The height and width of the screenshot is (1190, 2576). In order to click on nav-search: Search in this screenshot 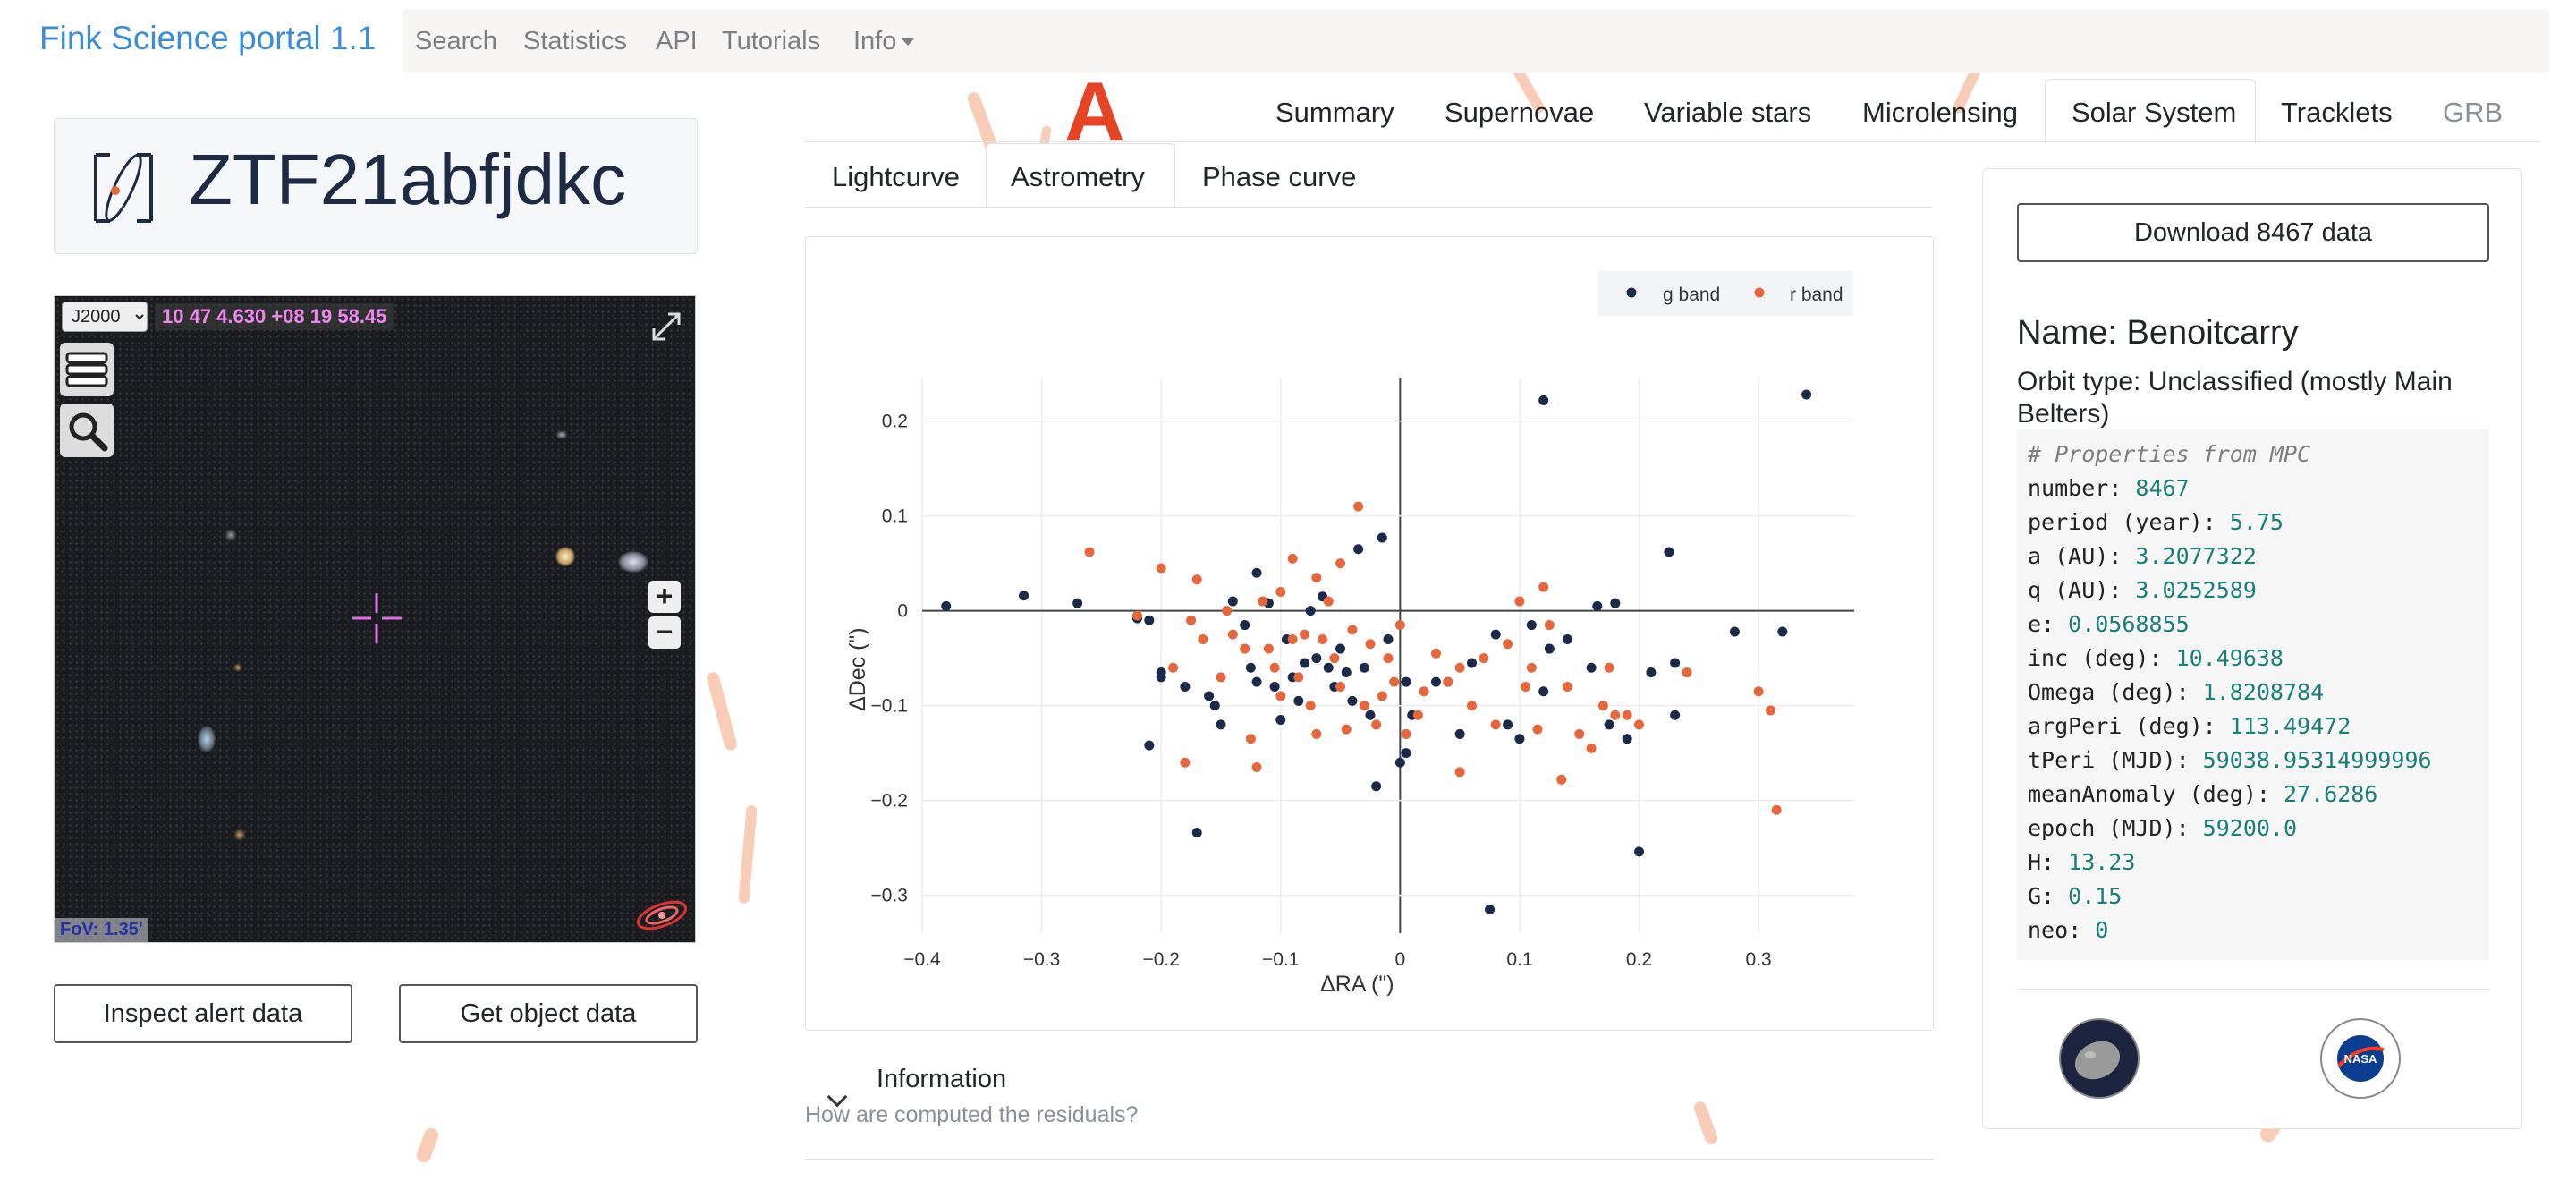, I will do `click(456, 41)`.